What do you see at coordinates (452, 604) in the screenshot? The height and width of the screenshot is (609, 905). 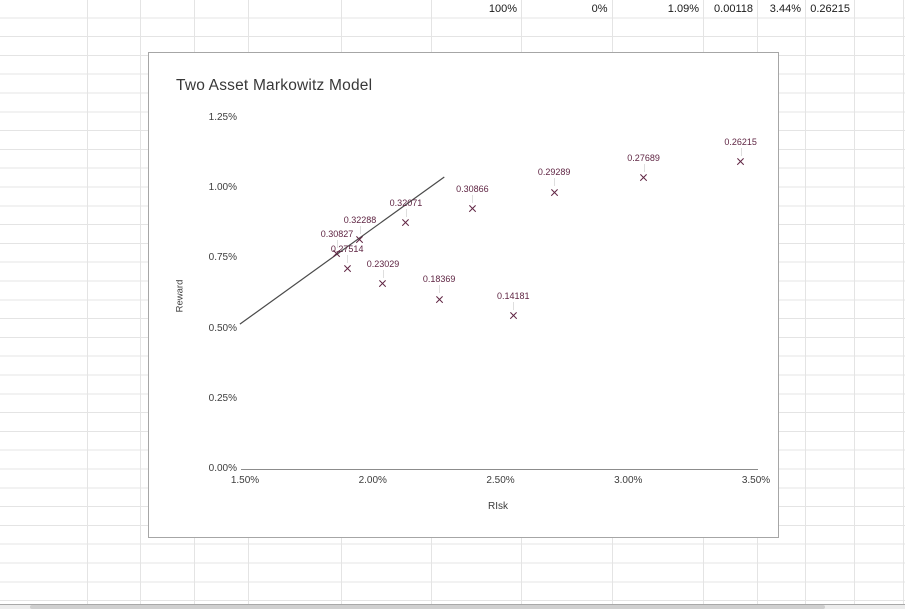 I see `sheet-bottom-divider` at bounding box center [452, 604].